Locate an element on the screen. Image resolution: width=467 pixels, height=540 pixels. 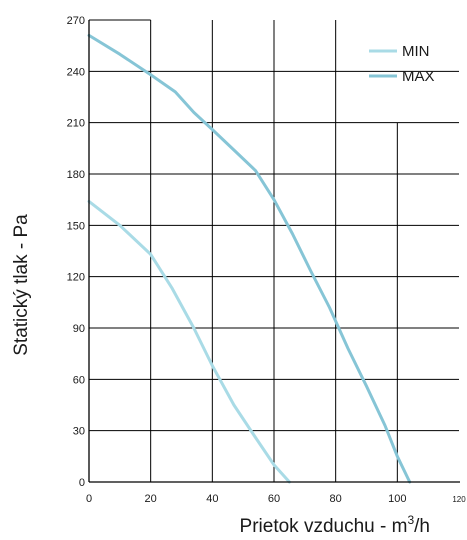
legend-label-min: MIN is located at coordinates (416, 51).